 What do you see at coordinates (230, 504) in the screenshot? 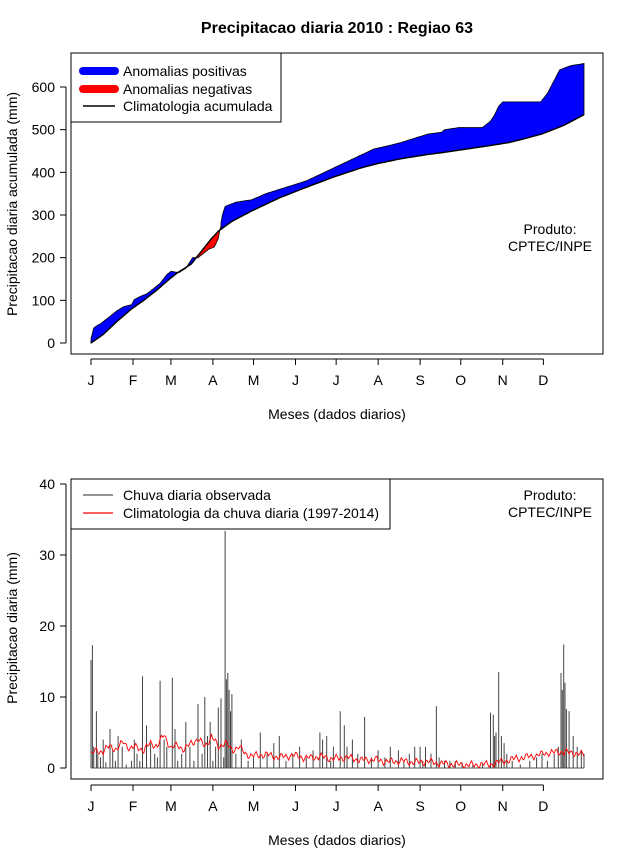
I see `daily-legend-box` at bounding box center [230, 504].